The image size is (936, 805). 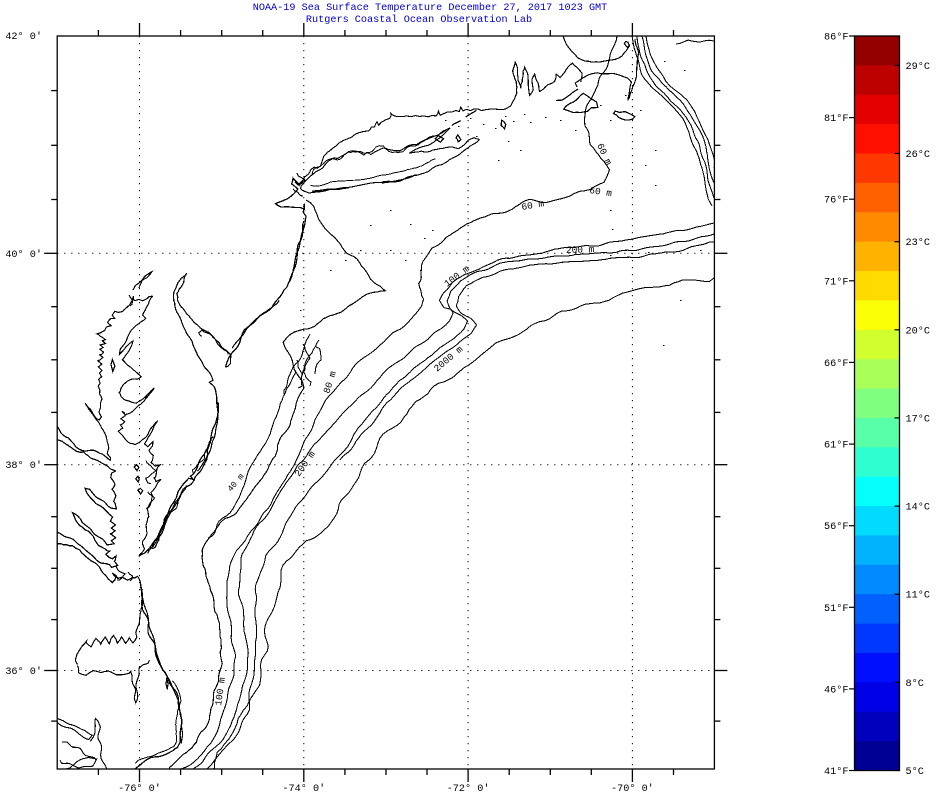 I want to click on svg-text: 100 m, so click(x=220, y=691).